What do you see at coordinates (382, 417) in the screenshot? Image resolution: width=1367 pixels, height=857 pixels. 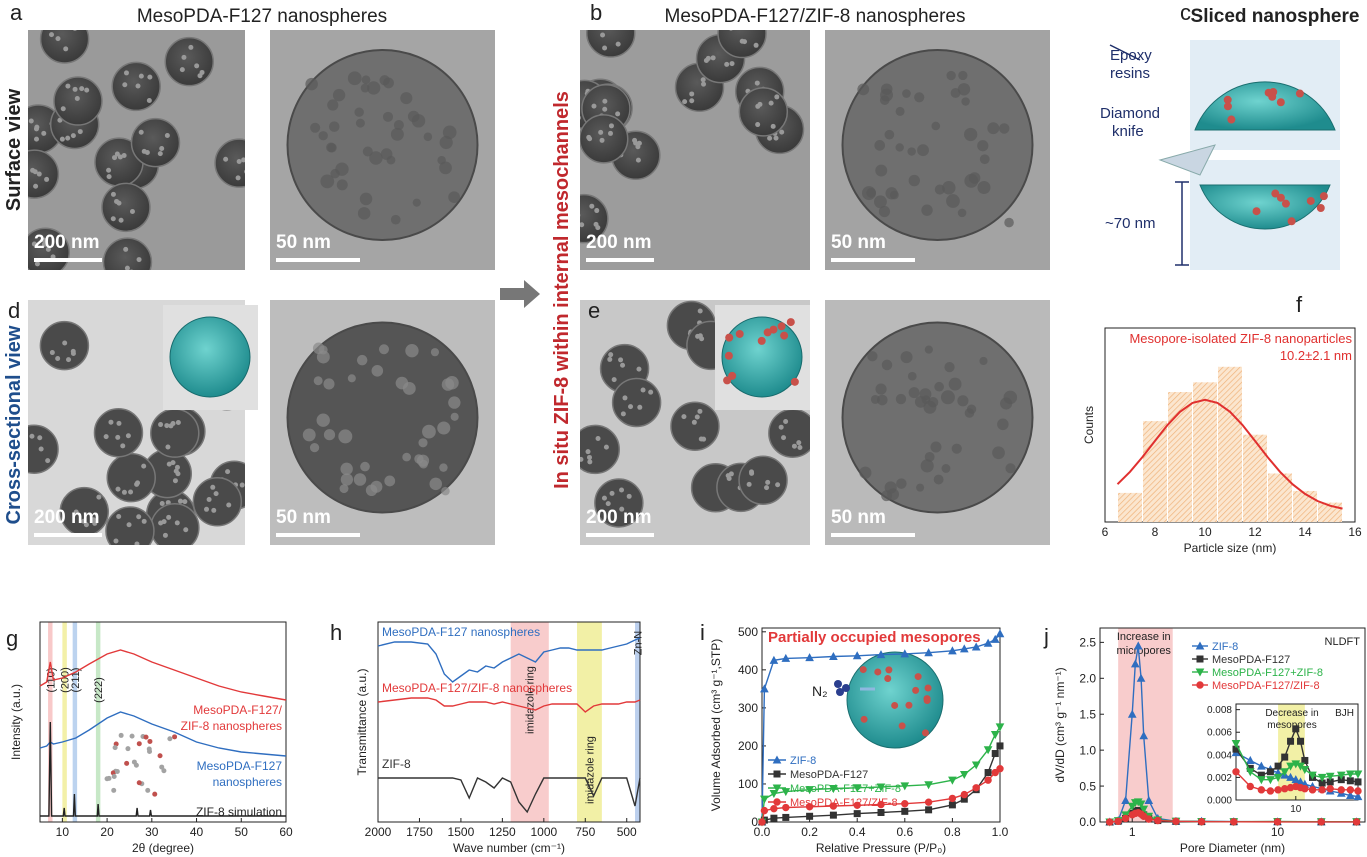 I see `particles` at bounding box center [382, 417].